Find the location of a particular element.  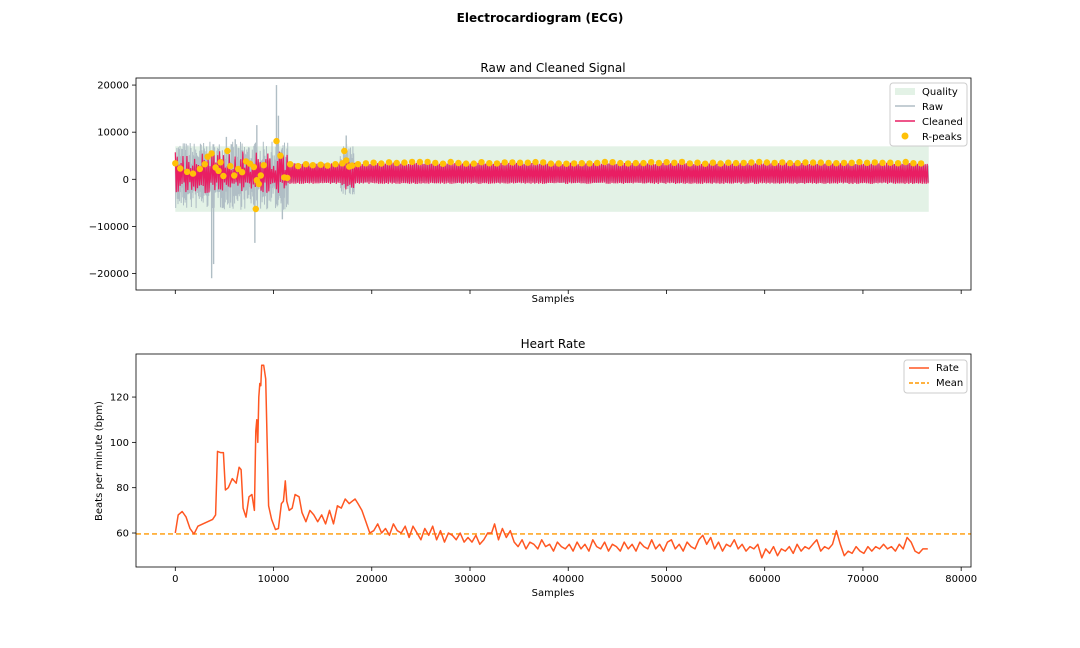

signal-y-tick-label: 20000 is located at coordinates (113, 86).